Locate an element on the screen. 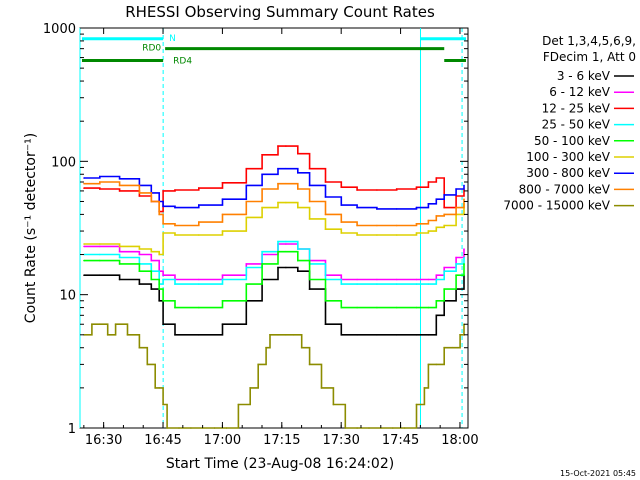  legend-header-line-2: FDecim 1, Att 0 is located at coordinates (589, 57).